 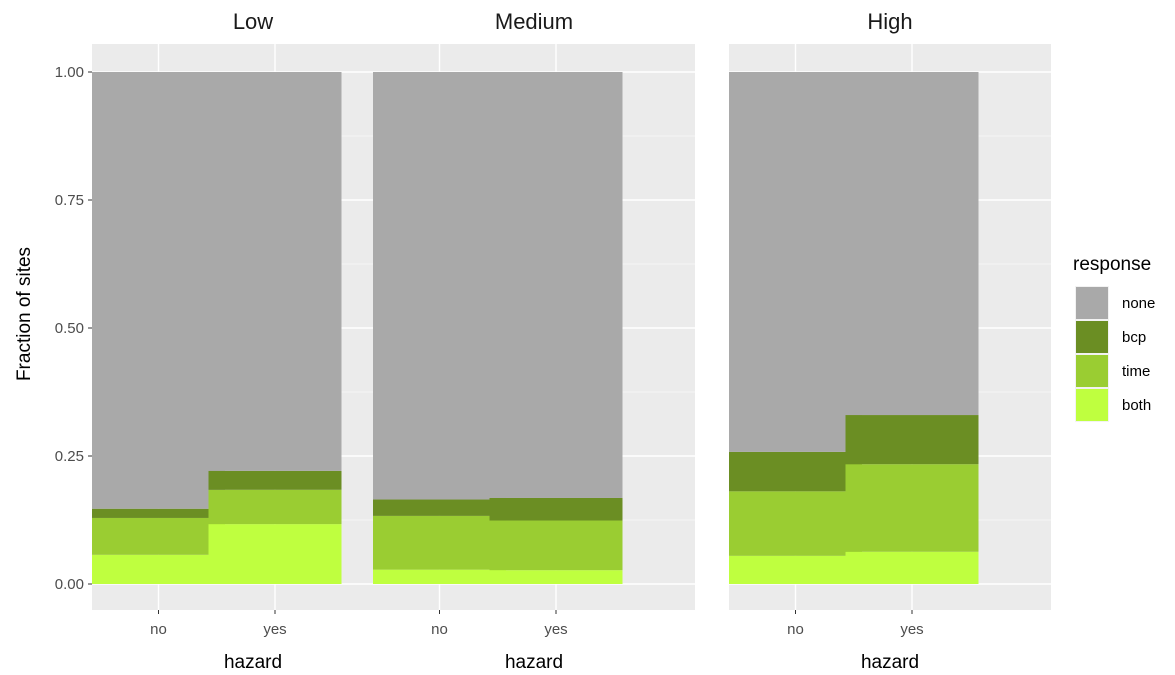 What do you see at coordinates (795, 523) in the screenshot?
I see `bar-high-no-time` at bounding box center [795, 523].